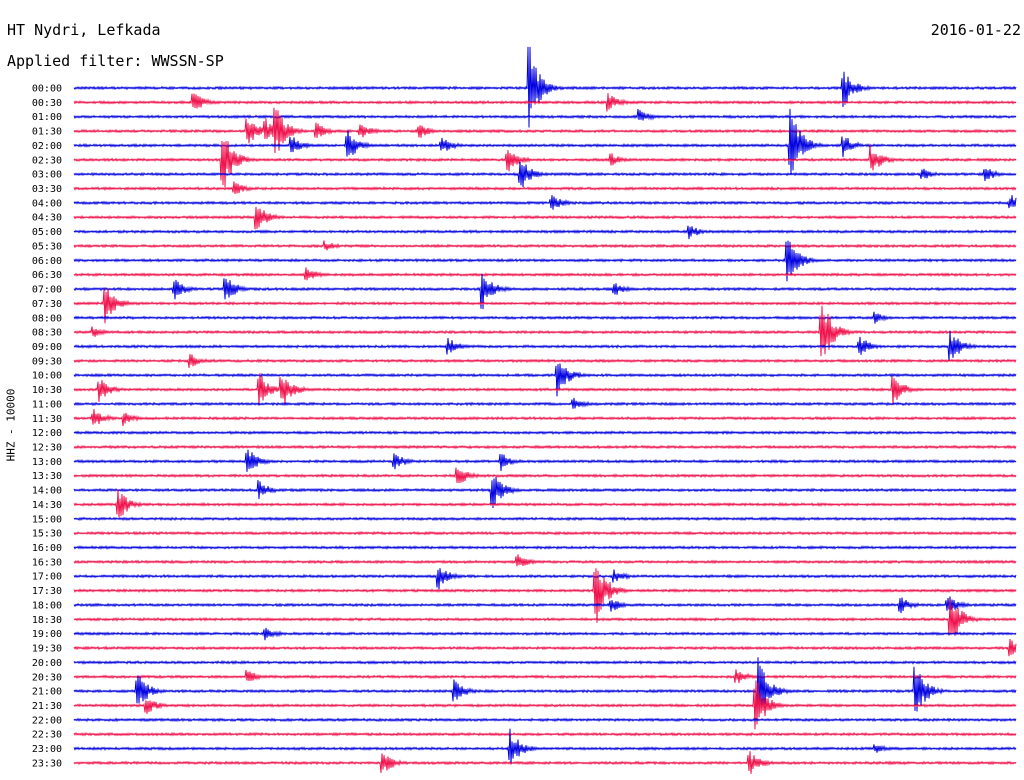 The height and width of the screenshot is (780, 1024). I want to click on time-tick-label: 20:00, so click(47, 663).